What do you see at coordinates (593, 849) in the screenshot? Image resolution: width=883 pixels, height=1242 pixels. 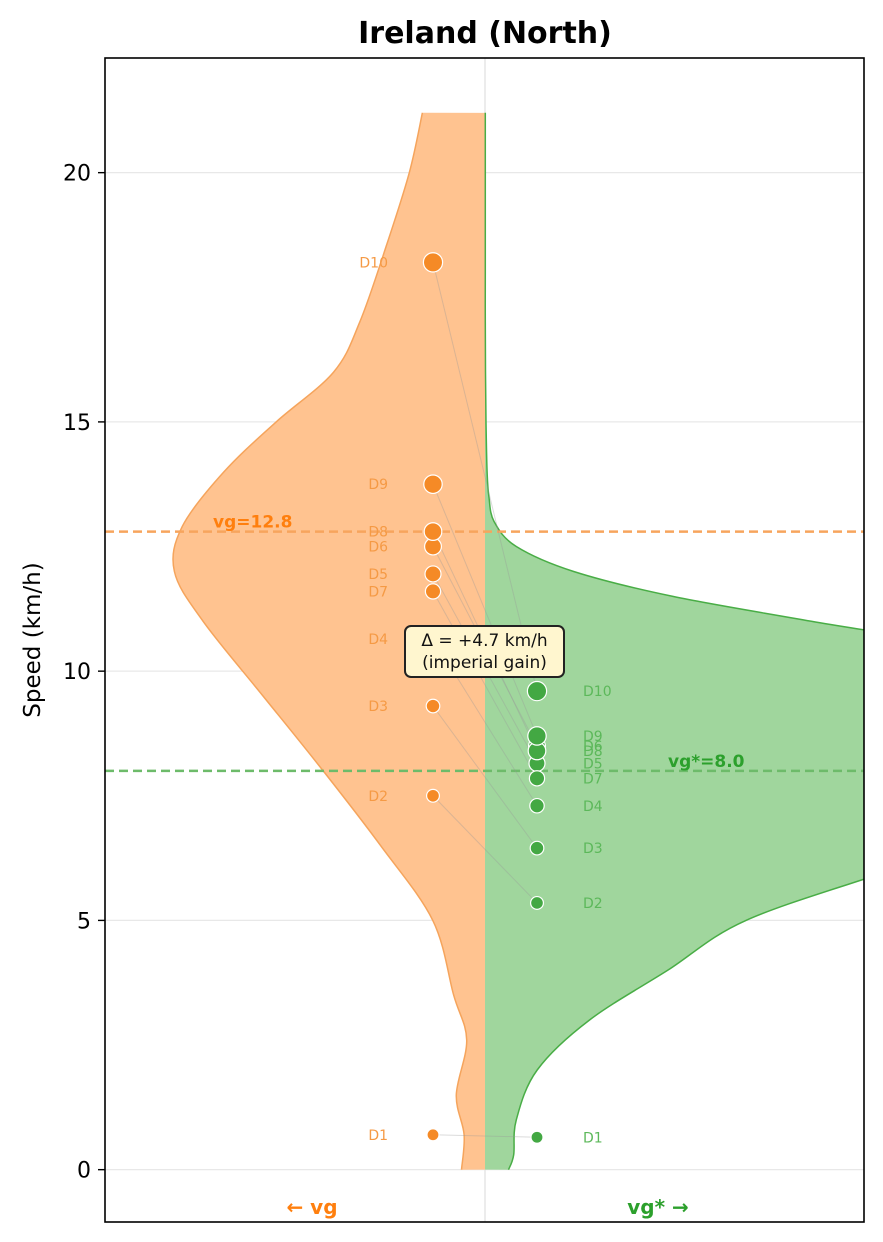 I see `vg-star-point-label: D3` at bounding box center [593, 849].